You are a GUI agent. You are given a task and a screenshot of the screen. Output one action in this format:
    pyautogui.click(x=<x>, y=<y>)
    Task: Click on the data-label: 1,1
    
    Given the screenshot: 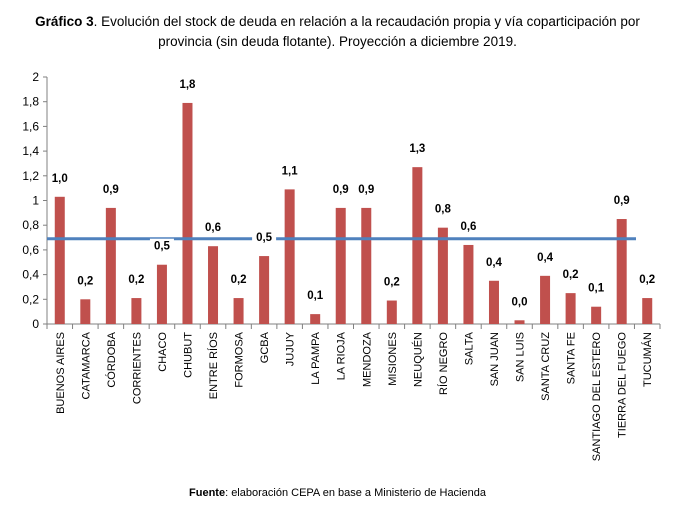 What is the action you would take?
    pyautogui.click(x=290, y=171)
    